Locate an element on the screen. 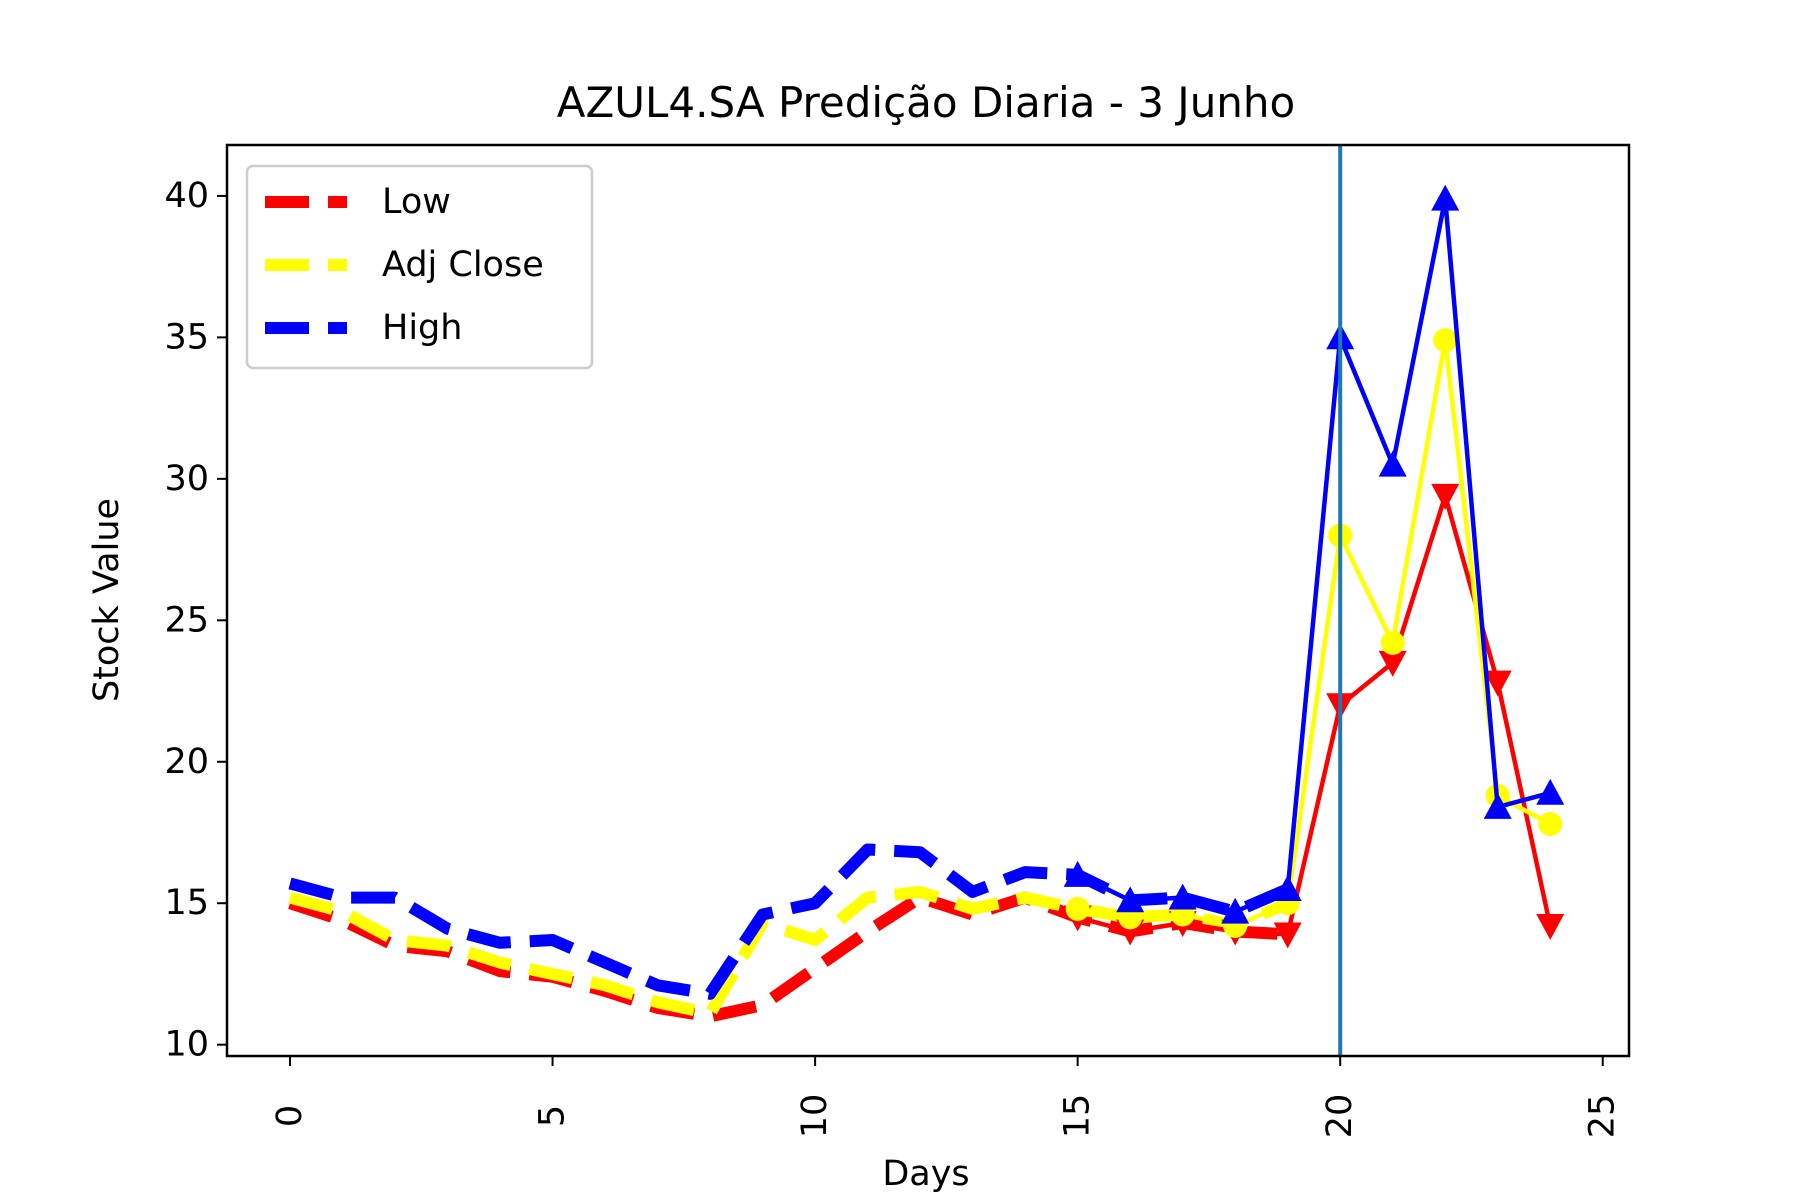 Image resolution: width=1800 pixels, height=1200 pixels. y-axis-label: Stock Value is located at coordinates (107, 600).